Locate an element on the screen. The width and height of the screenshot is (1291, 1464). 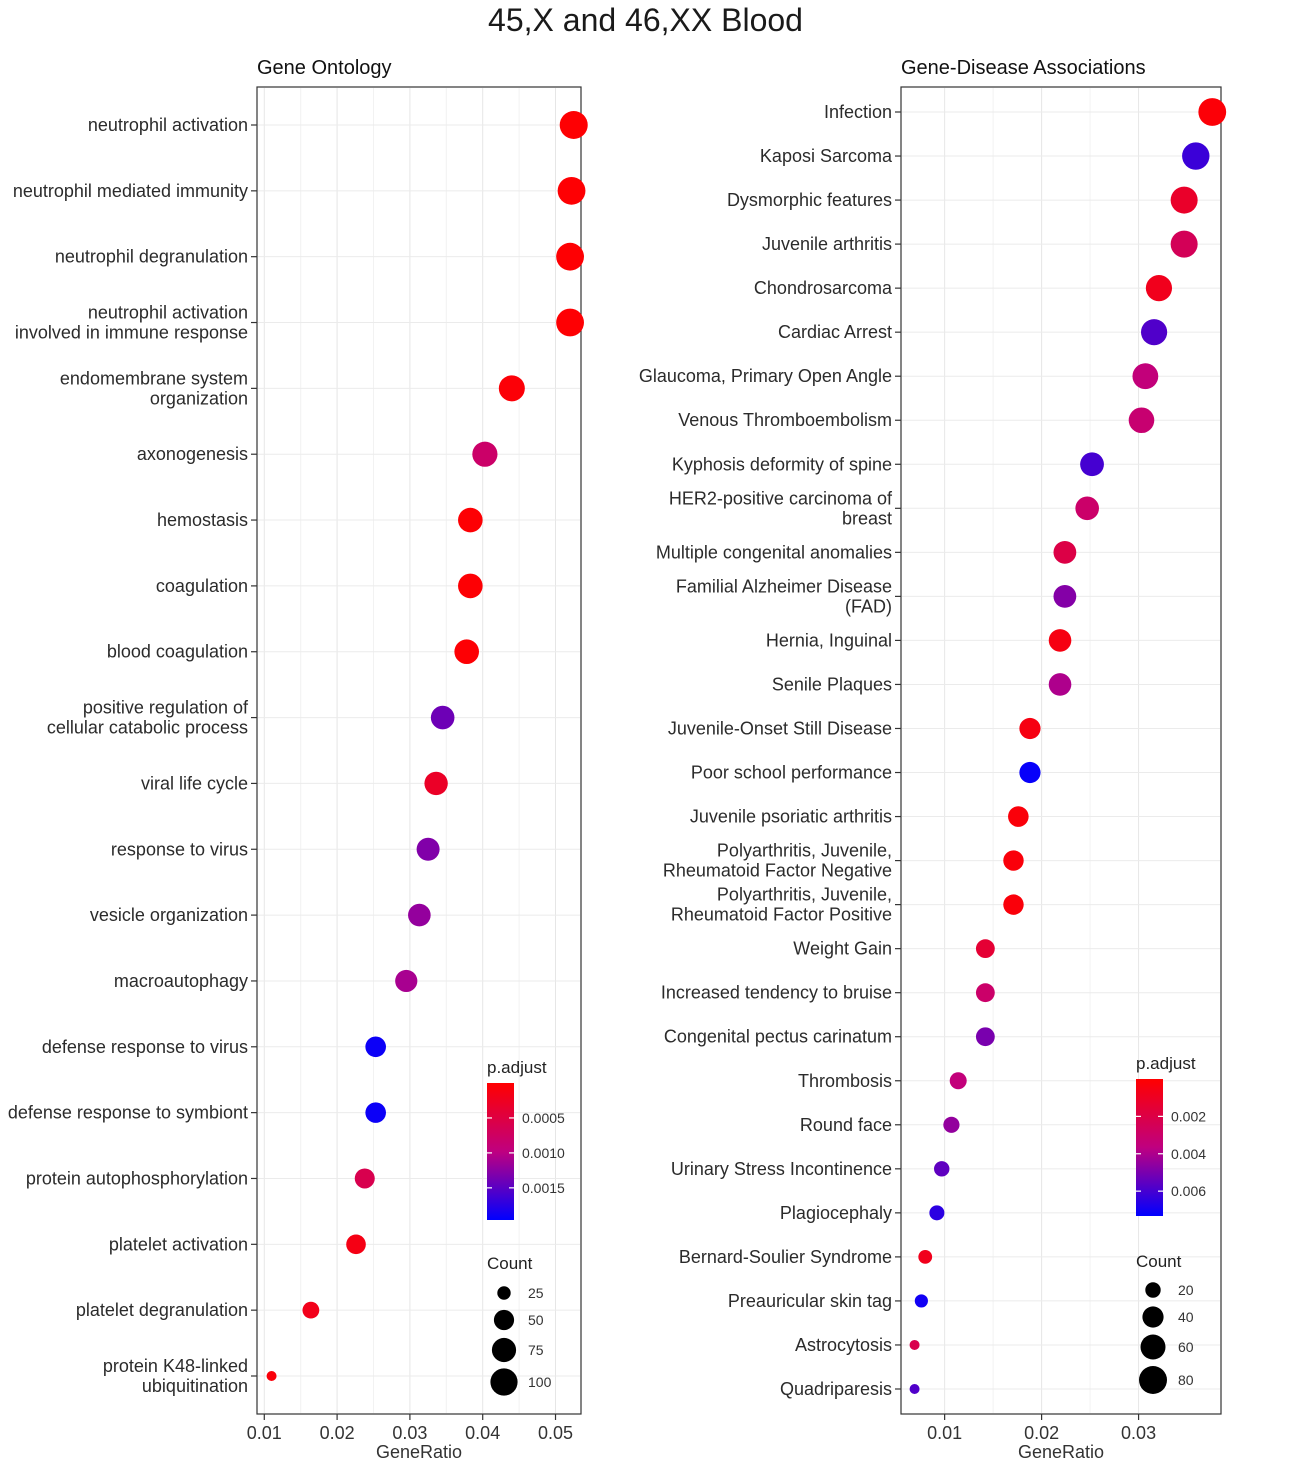
category-label: Dysmorphic features is located at coordinates (809, 200).